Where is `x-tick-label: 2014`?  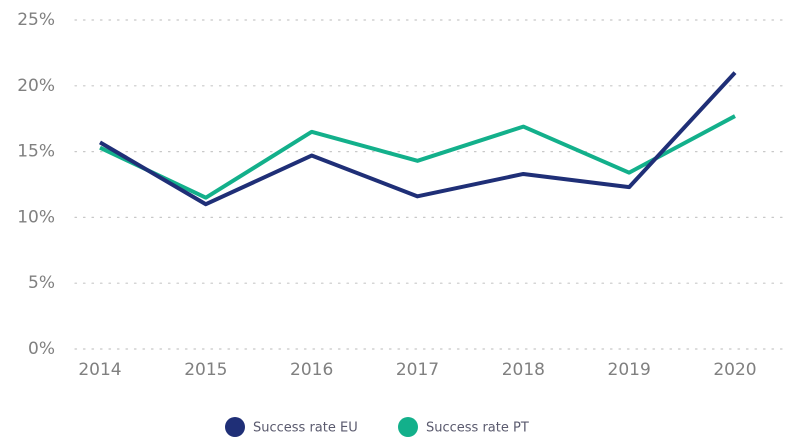 x-tick-label: 2014 is located at coordinates (99, 370).